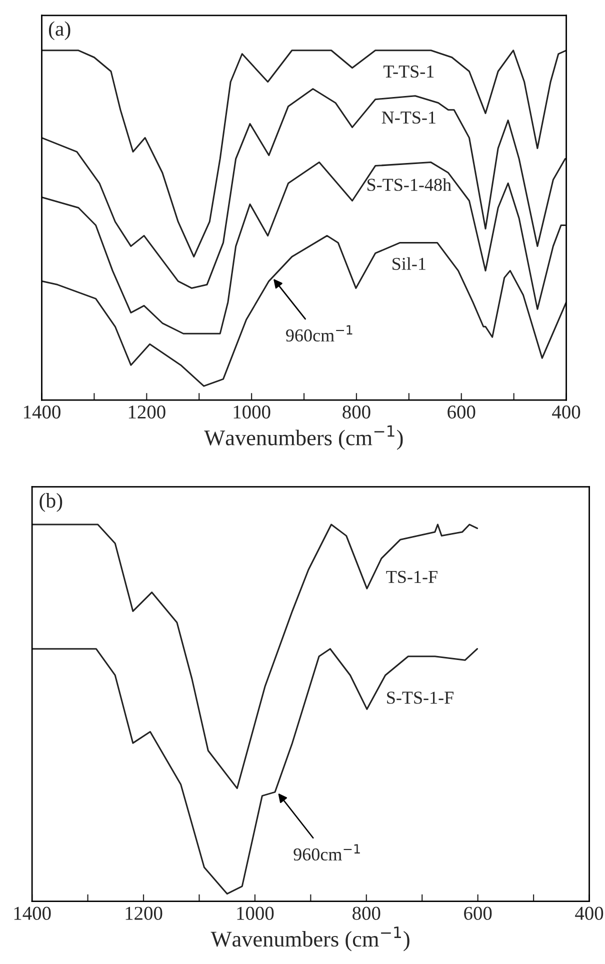  Describe the element at coordinates (409, 263) in the screenshot. I see `series-label: Sil-1` at that location.